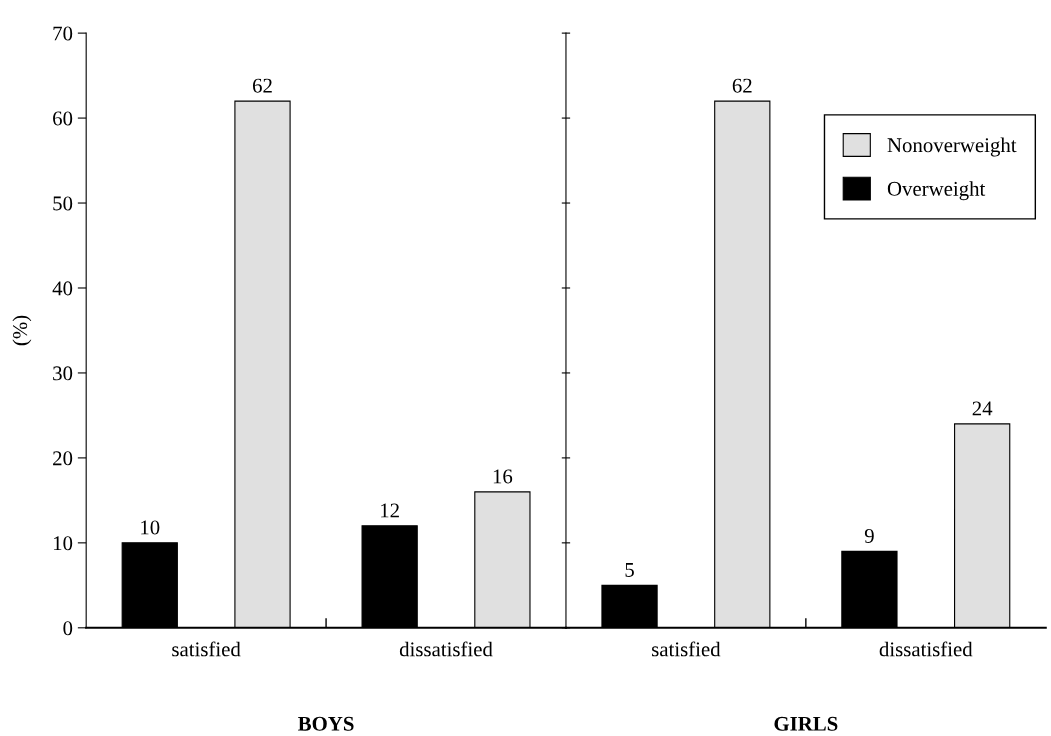  I want to click on legend-label: Nonoverweight, so click(952, 147).